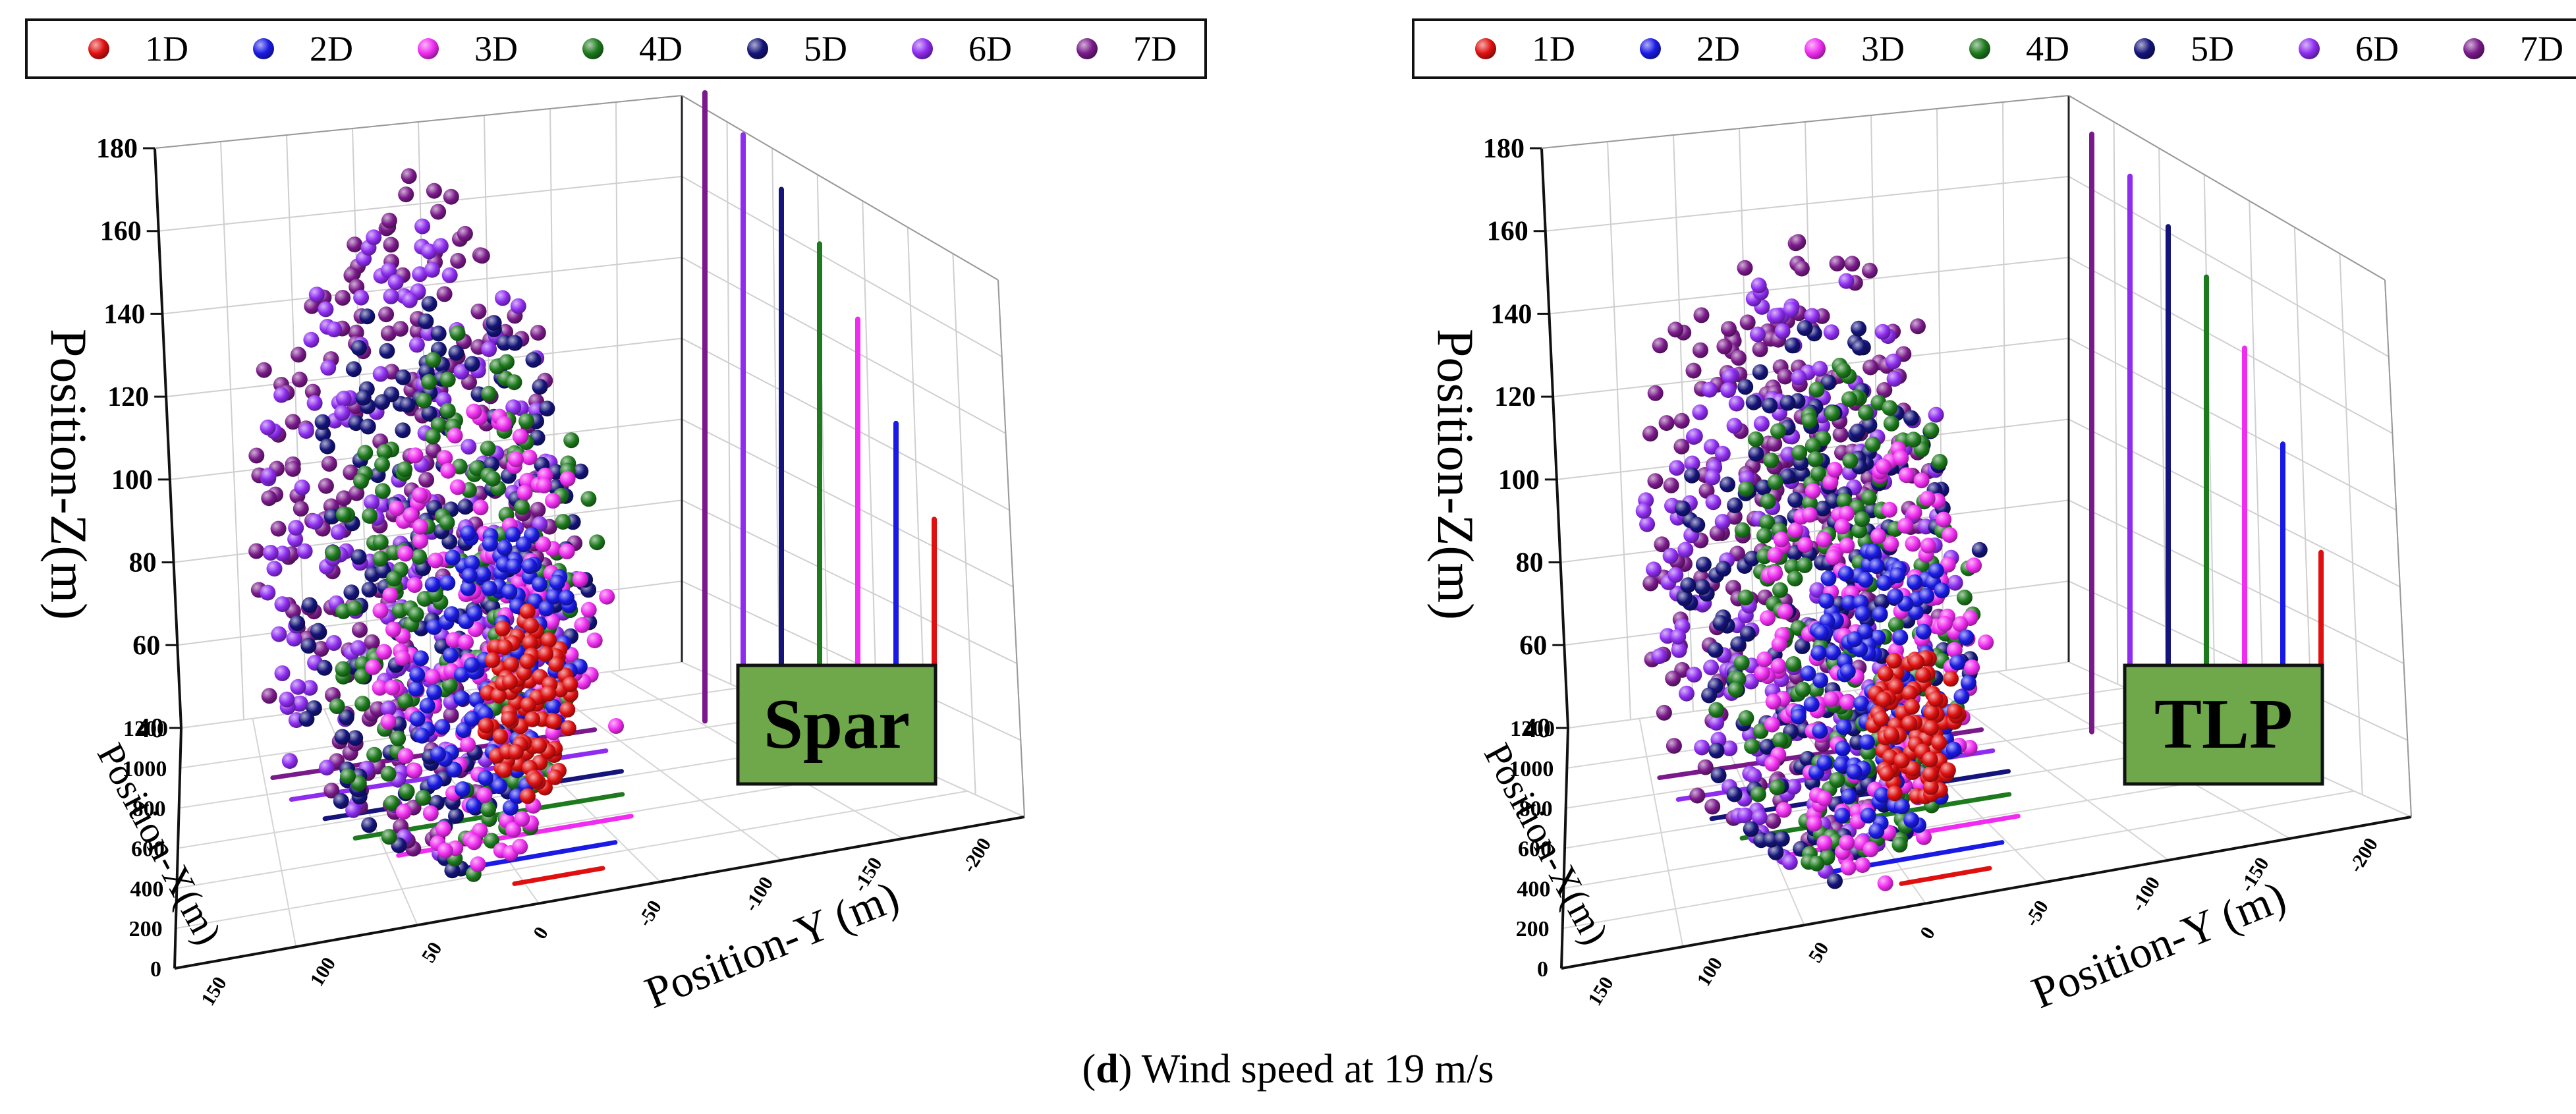 This screenshot has width=2576, height=1114. What do you see at coordinates (1553, 49) in the screenshot?
I see `legend-label-1D: 1D` at bounding box center [1553, 49].